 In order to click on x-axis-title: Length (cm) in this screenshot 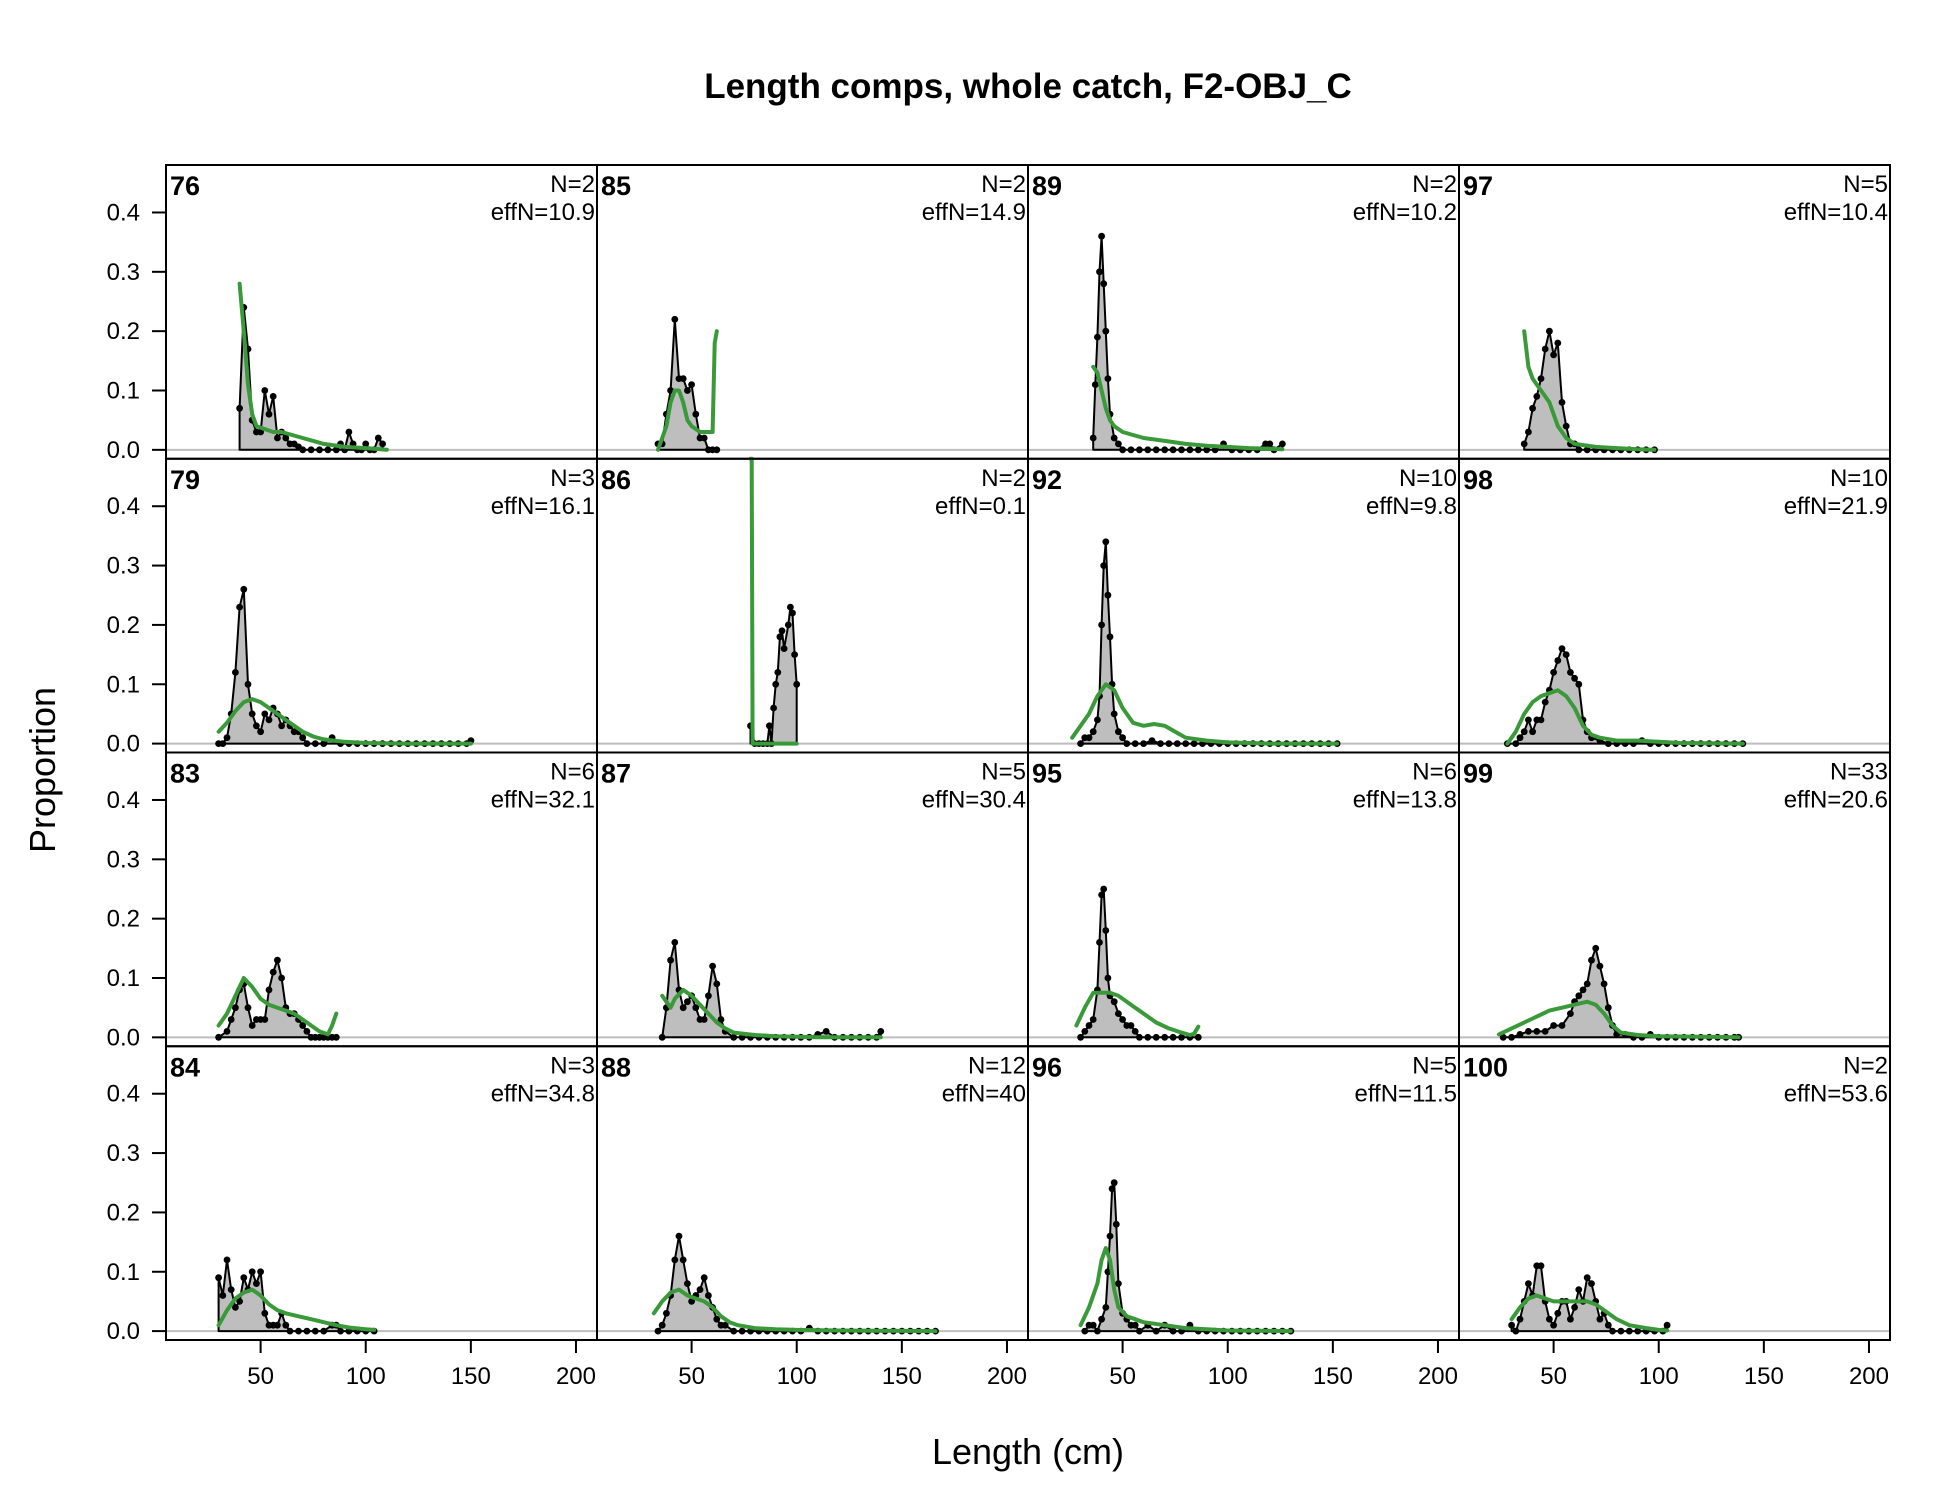, I will do `click(1028, 1451)`.